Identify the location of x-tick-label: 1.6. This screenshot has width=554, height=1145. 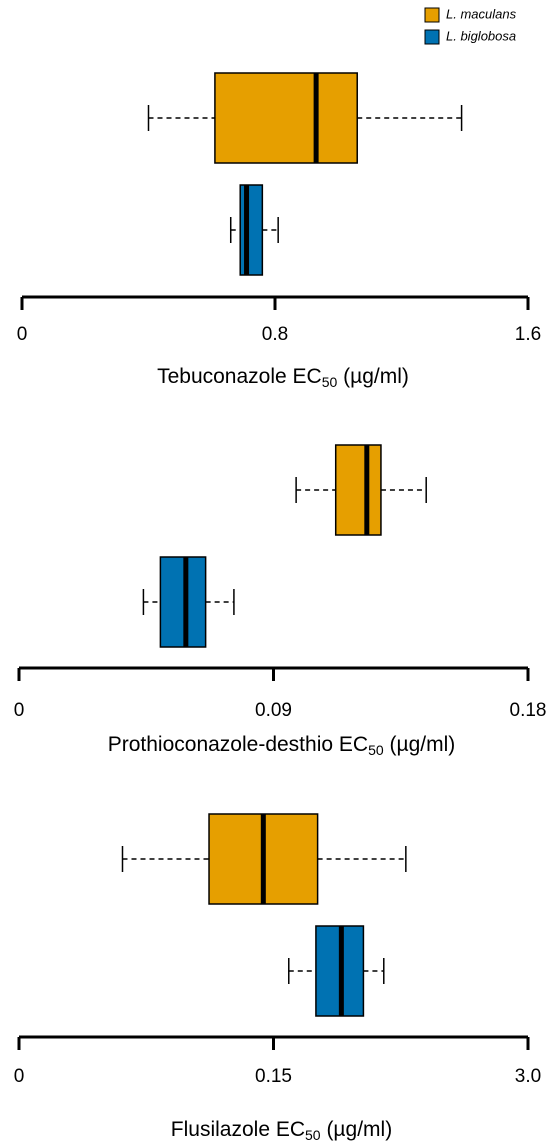
(528, 334).